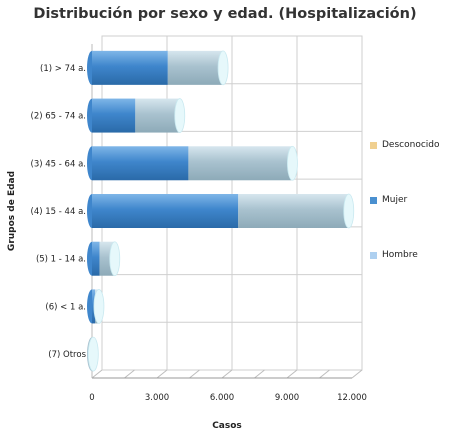  Describe the element at coordinates (91, 398) in the screenshot. I see `x-tick-label: 0` at that location.